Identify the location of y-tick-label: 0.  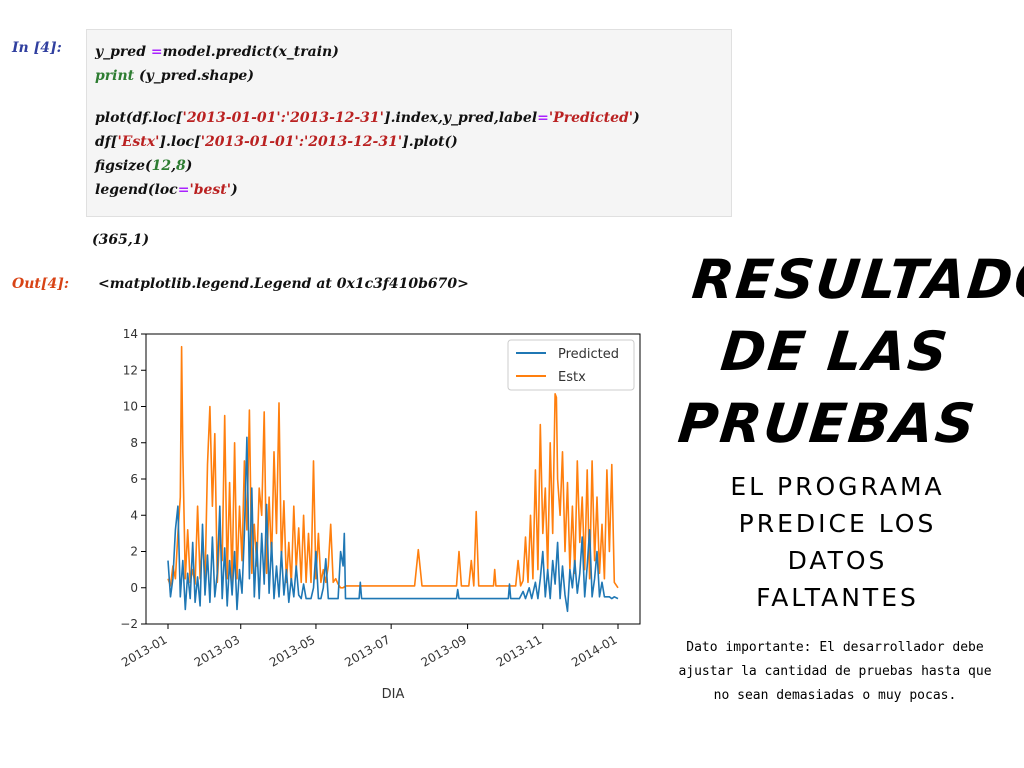
(134, 588).